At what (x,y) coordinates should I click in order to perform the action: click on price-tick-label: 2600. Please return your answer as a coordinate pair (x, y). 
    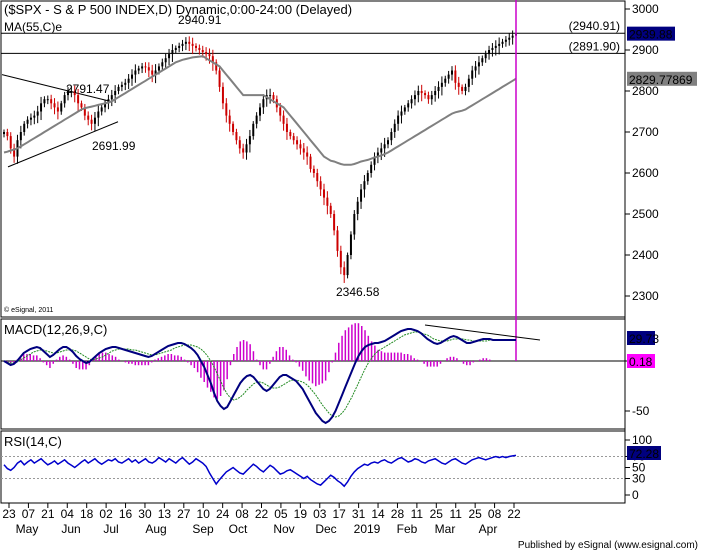
    Looking at the image, I should click on (645, 173).